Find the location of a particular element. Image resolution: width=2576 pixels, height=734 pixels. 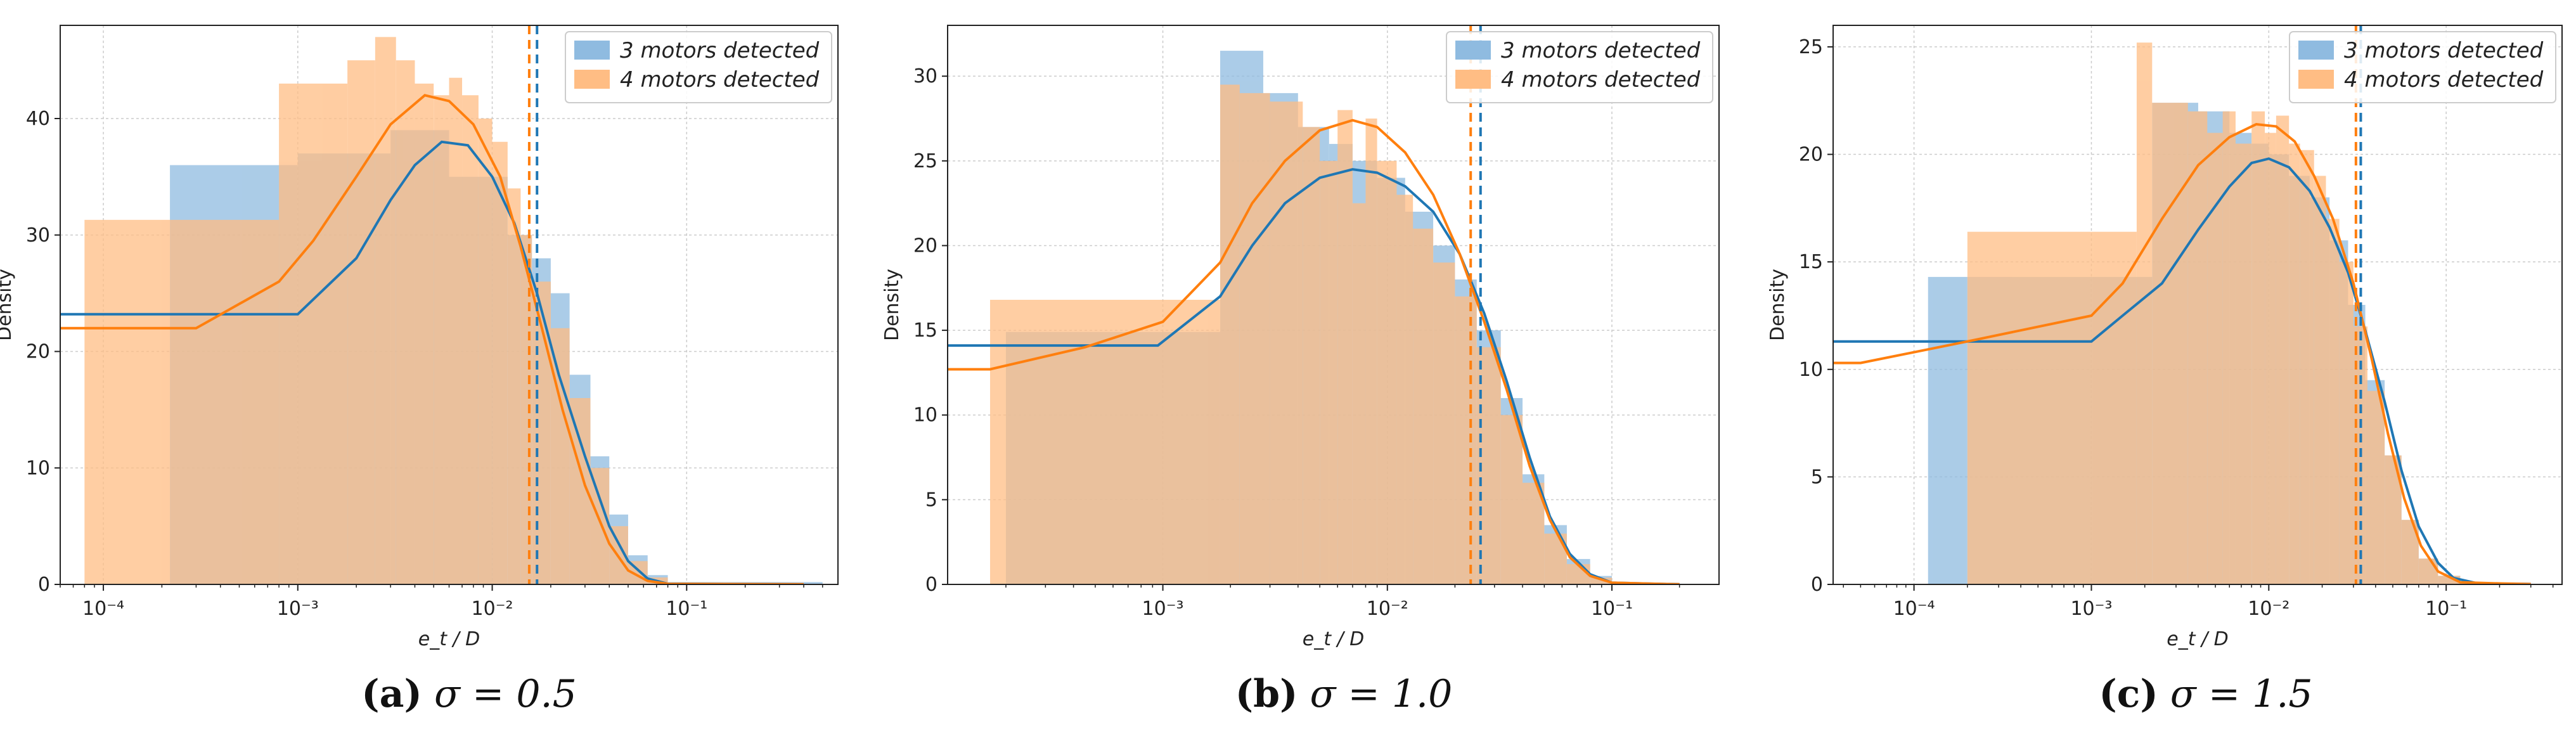

panel-caption: (a) σ = 0.5 is located at coordinates (469, 694).